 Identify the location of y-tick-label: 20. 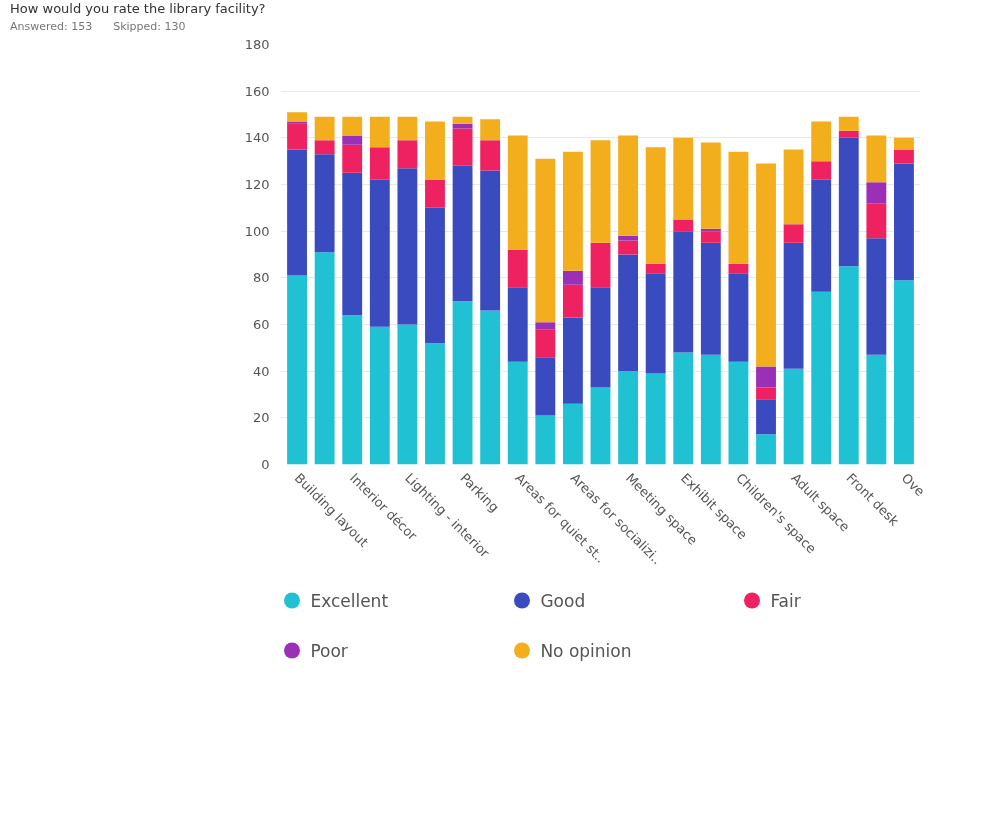
(261, 418).